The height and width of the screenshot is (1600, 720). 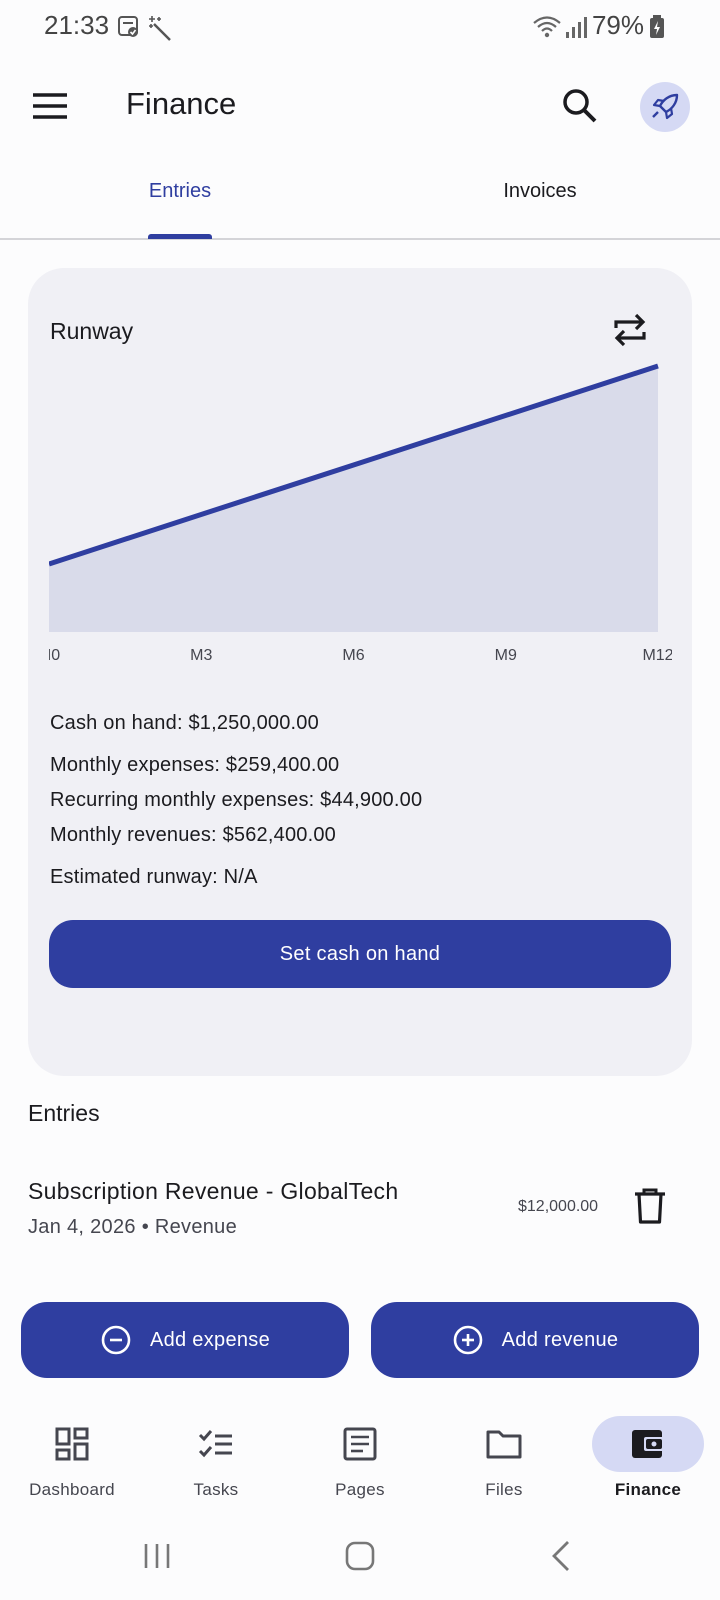 What do you see at coordinates (216, 1464) in the screenshot?
I see `nav-tasks: Tasks` at bounding box center [216, 1464].